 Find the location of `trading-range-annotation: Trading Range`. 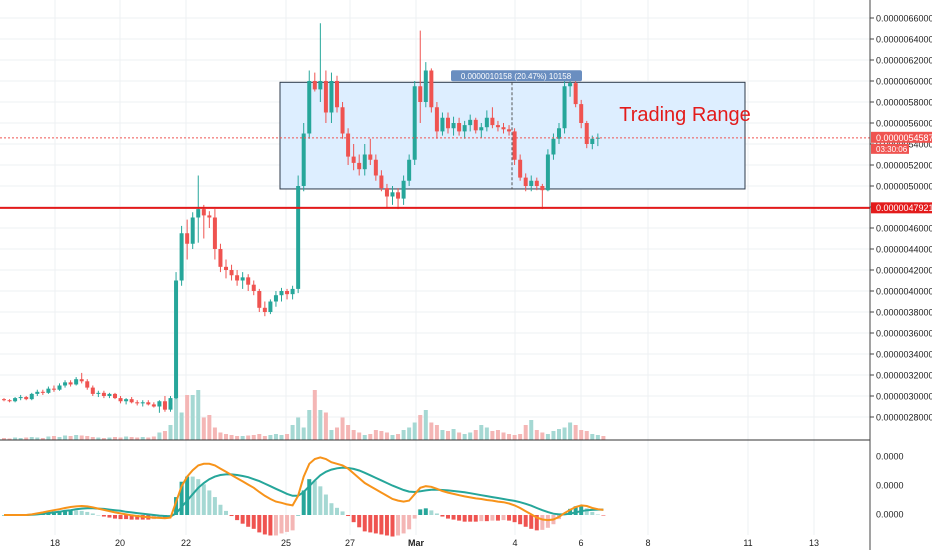

trading-range-annotation: Trading Range is located at coordinates (685, 115).